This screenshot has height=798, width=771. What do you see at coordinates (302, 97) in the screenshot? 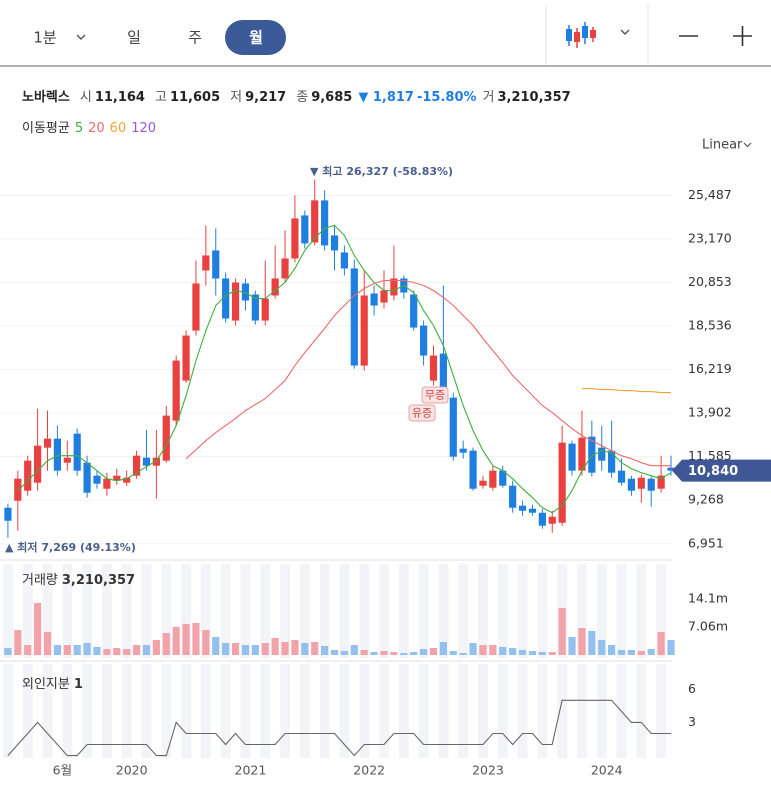
I see `quote-text: 종` at bounding box center [302, 97].